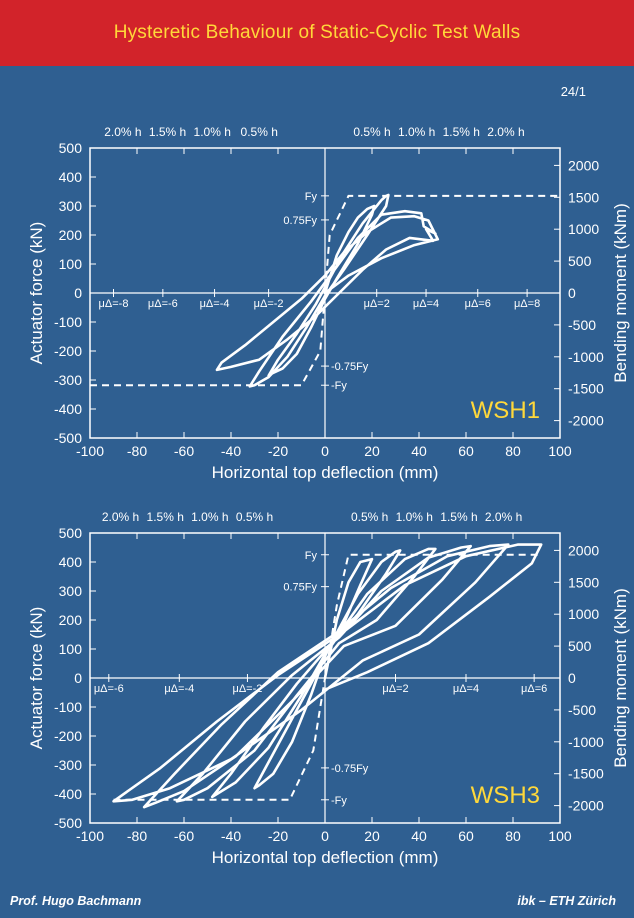 The image size is (634, 918). I want to click on x-tick-label: 60, so click(466, 836).